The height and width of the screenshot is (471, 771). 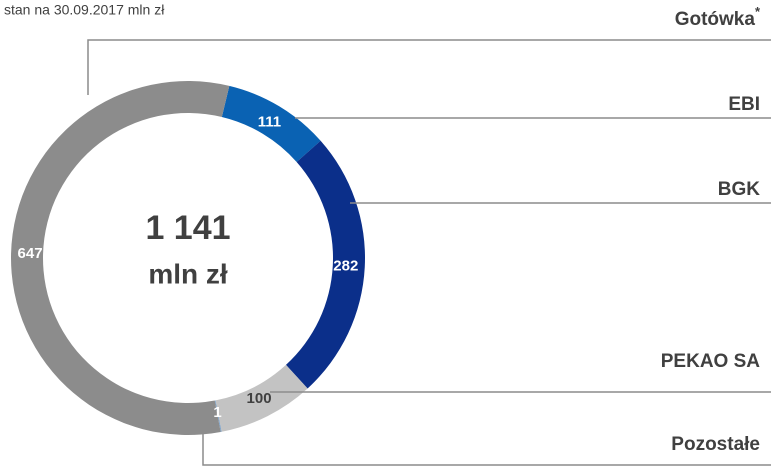 I want to click on value-label: 100, so click(x=259, y=398).